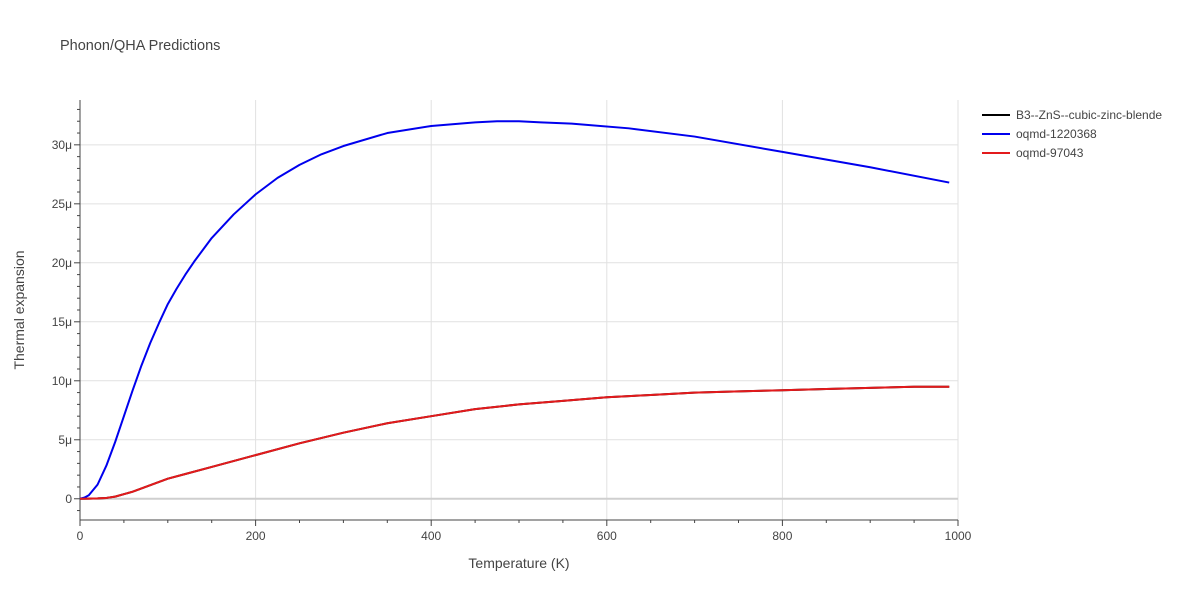 Image resolution: width=1200 pixels, height=605 pixels. Describe the element at coordinates (1056, 134) in the screenshot. I see `legend-label: oqmd-1220368` at that location.